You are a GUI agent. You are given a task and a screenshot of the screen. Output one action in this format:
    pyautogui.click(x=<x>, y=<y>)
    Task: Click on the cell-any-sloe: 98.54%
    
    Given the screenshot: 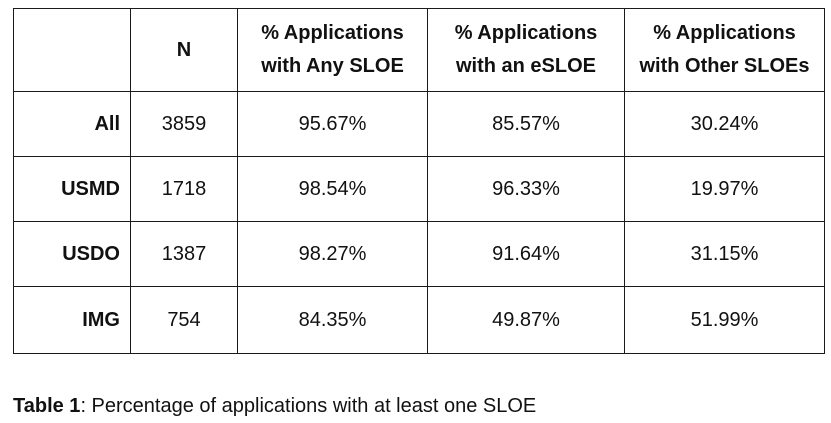 What is the action you would take?
    pyautogui.click(x=332, y=189)
    